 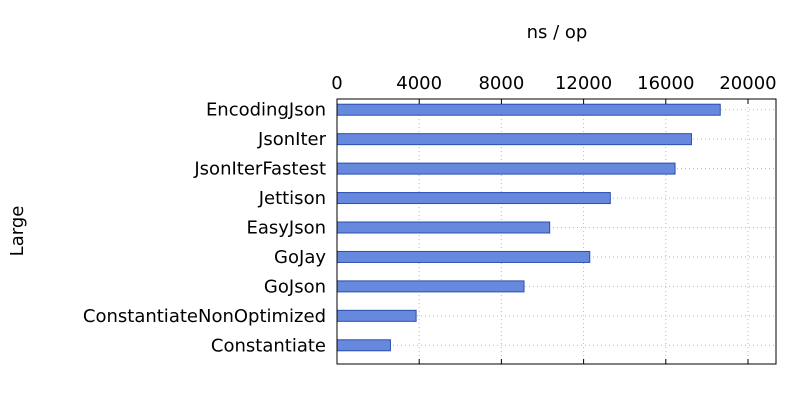 I want to click on bar-constantiatenonoptimized, so click(x=376, y=315).